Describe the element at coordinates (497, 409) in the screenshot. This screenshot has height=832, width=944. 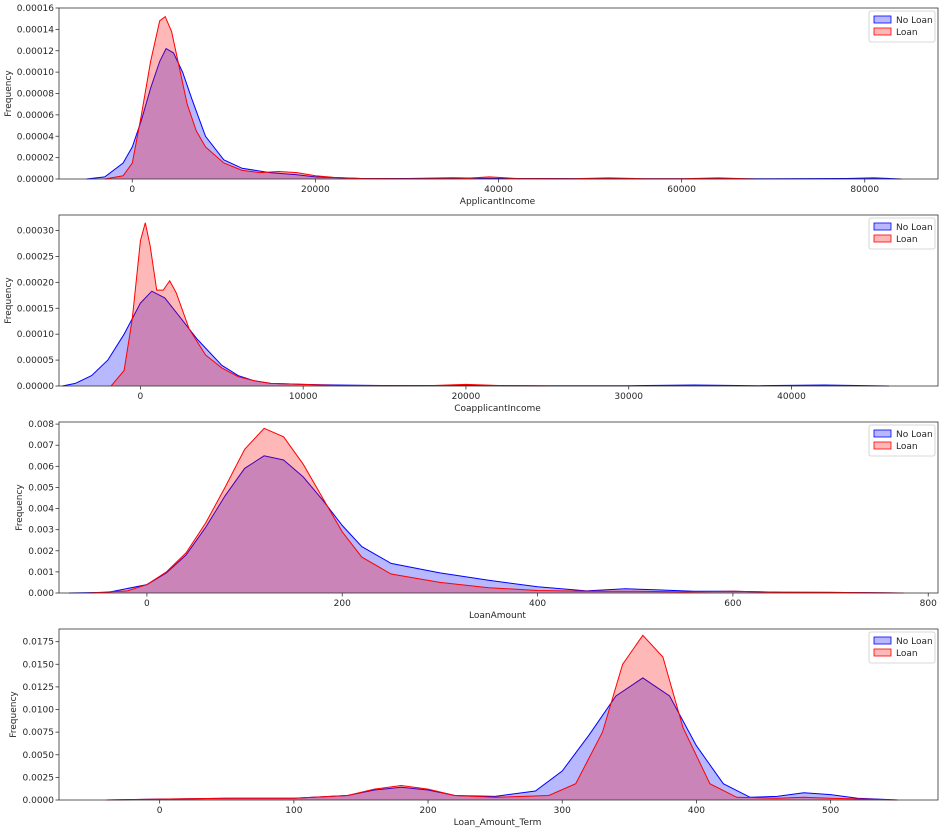
I see `x-axis-label: CoapplicantIncome` at that location.